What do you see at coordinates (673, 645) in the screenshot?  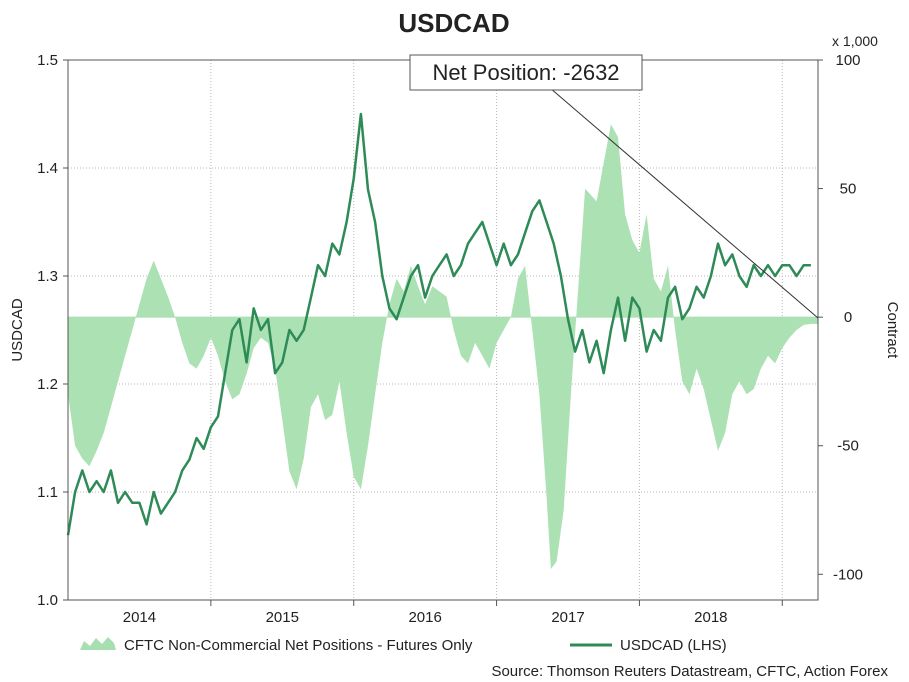 I see `legend-line-label: USDCAD (LHS)` at bounding box center [673, 645].